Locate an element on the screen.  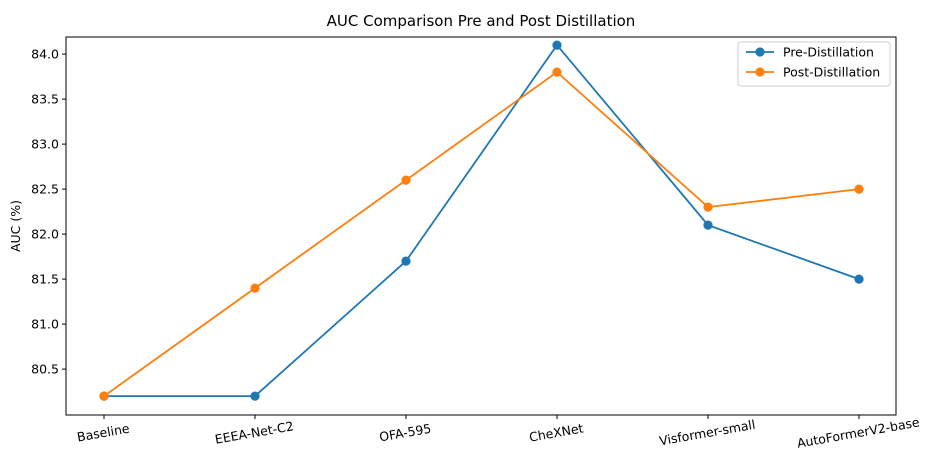
x-tick-label: Visformer-small is located at coordinates (707, 433).